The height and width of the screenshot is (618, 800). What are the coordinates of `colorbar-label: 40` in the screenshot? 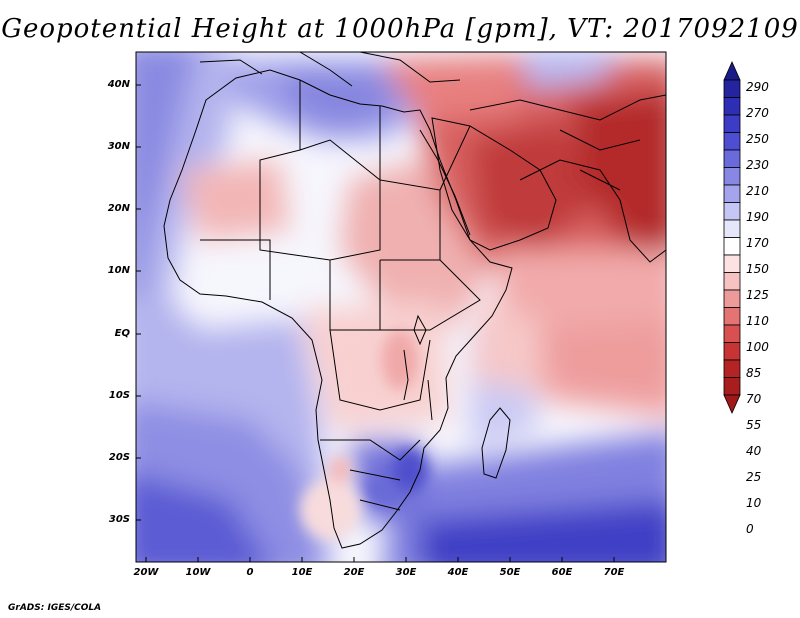 It's located at (754, 451).